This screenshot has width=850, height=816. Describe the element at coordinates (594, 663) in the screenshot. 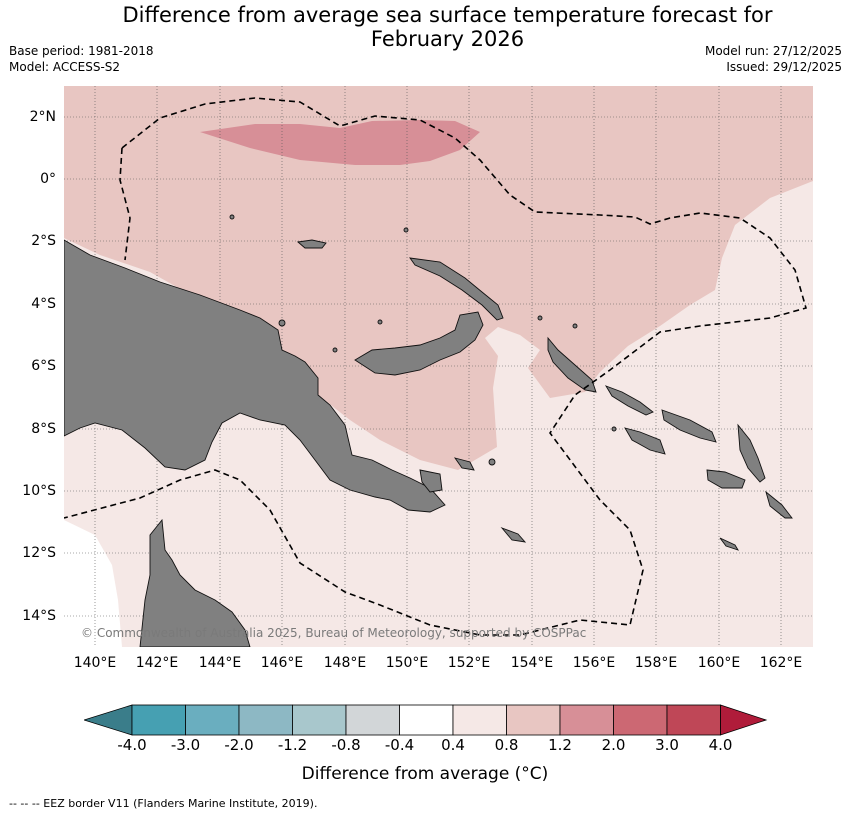

I see `lon-label-156e: 156°E` at that location.